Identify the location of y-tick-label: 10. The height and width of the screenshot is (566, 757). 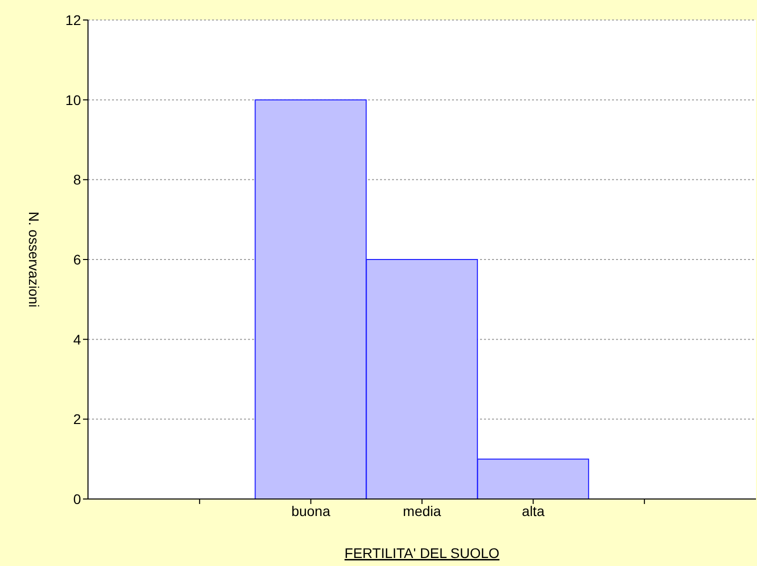
(73, 100).